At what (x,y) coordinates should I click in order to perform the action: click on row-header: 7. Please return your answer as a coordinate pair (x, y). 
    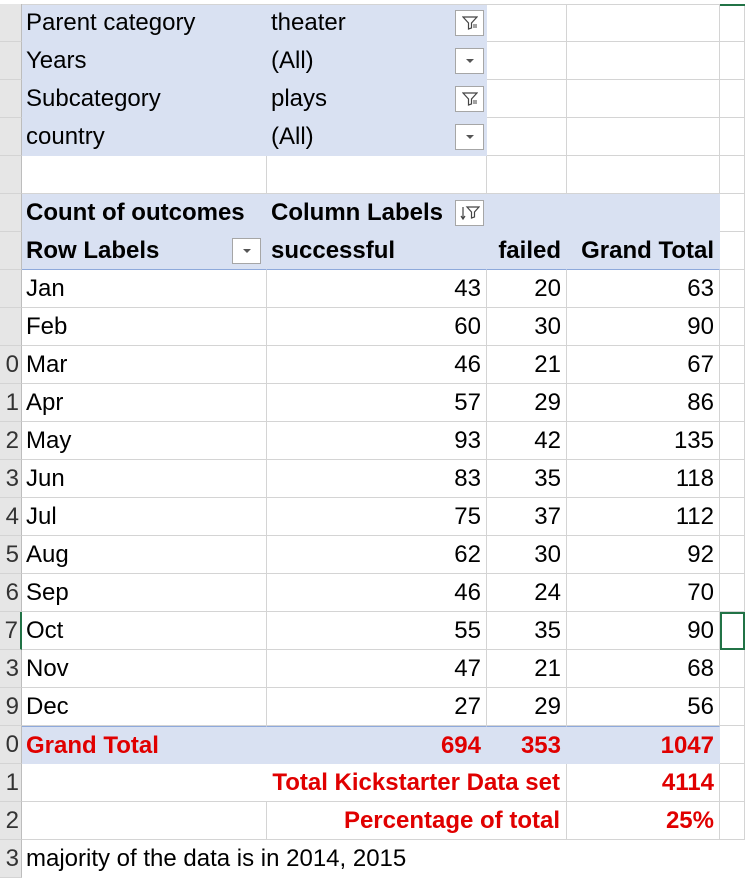
    Looking at the image, I should click on (11, 631).